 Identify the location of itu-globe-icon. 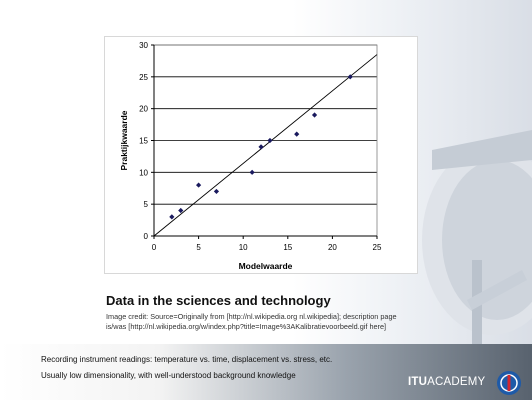
(509, 383).